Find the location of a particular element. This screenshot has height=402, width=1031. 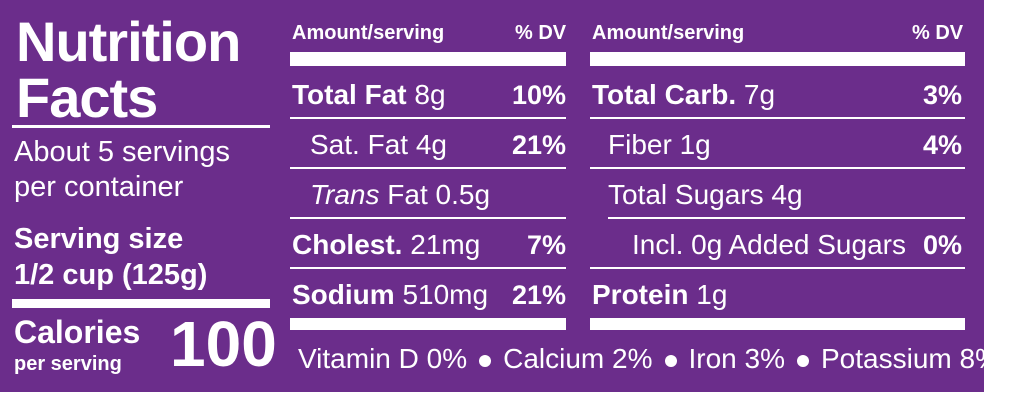

iron: Iron 3% is located at coordinates (737, 358).